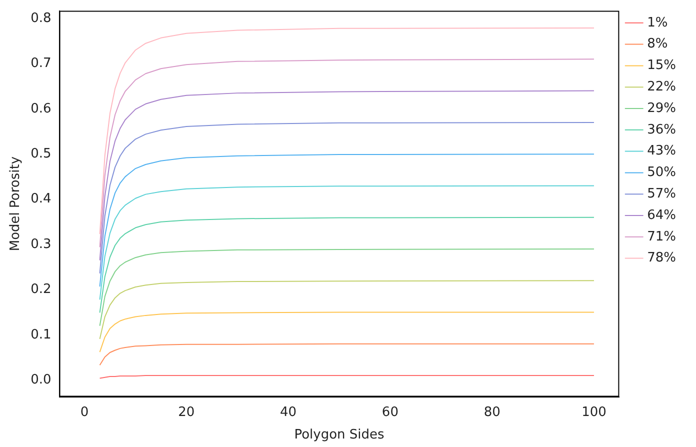 This screenshot has width=696, height=447. Describe the element at coordinates (41, 334) in the screenshot. I see `y-tick-label: 0.1` at that location.